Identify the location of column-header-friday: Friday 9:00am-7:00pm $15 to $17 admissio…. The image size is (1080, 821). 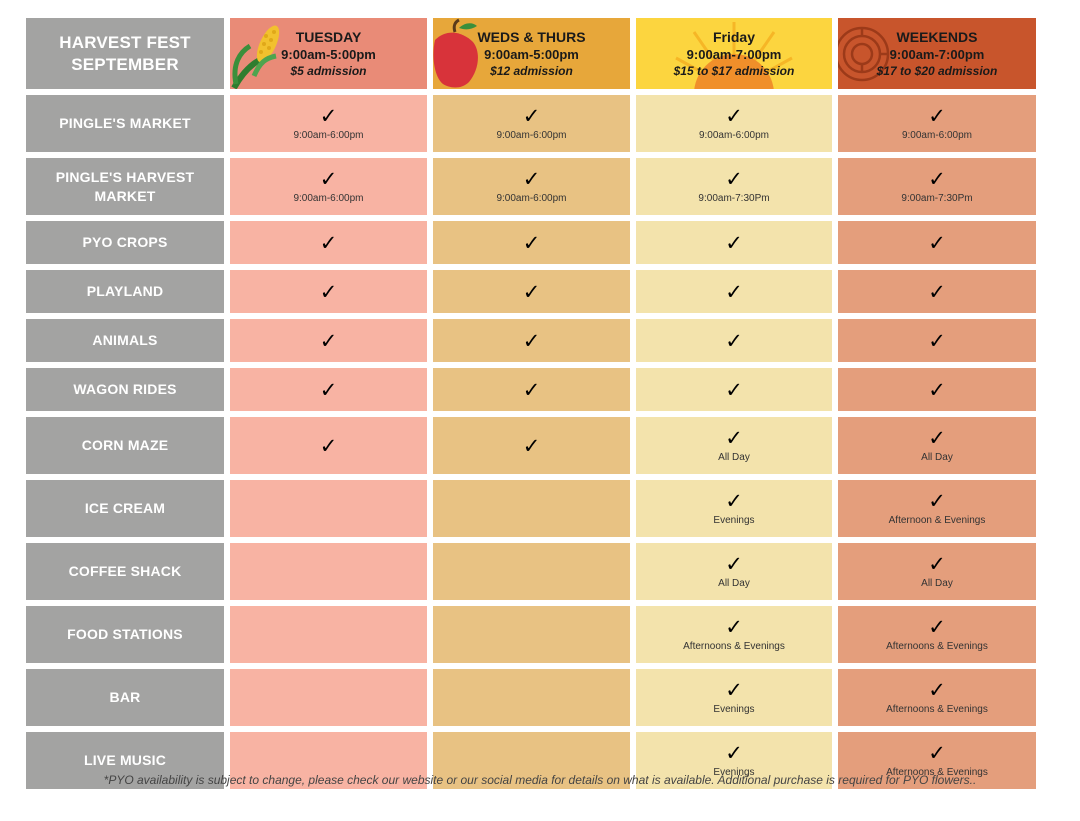
(734, 53).